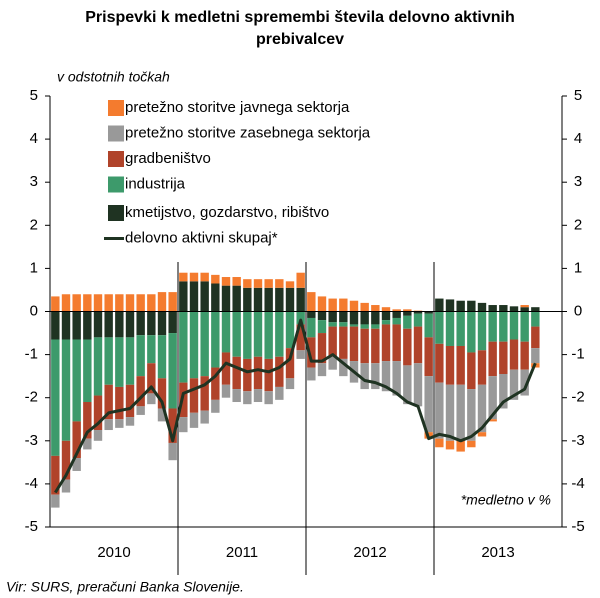  I want to click on y2-tick-label: -2, so click(577, 397).